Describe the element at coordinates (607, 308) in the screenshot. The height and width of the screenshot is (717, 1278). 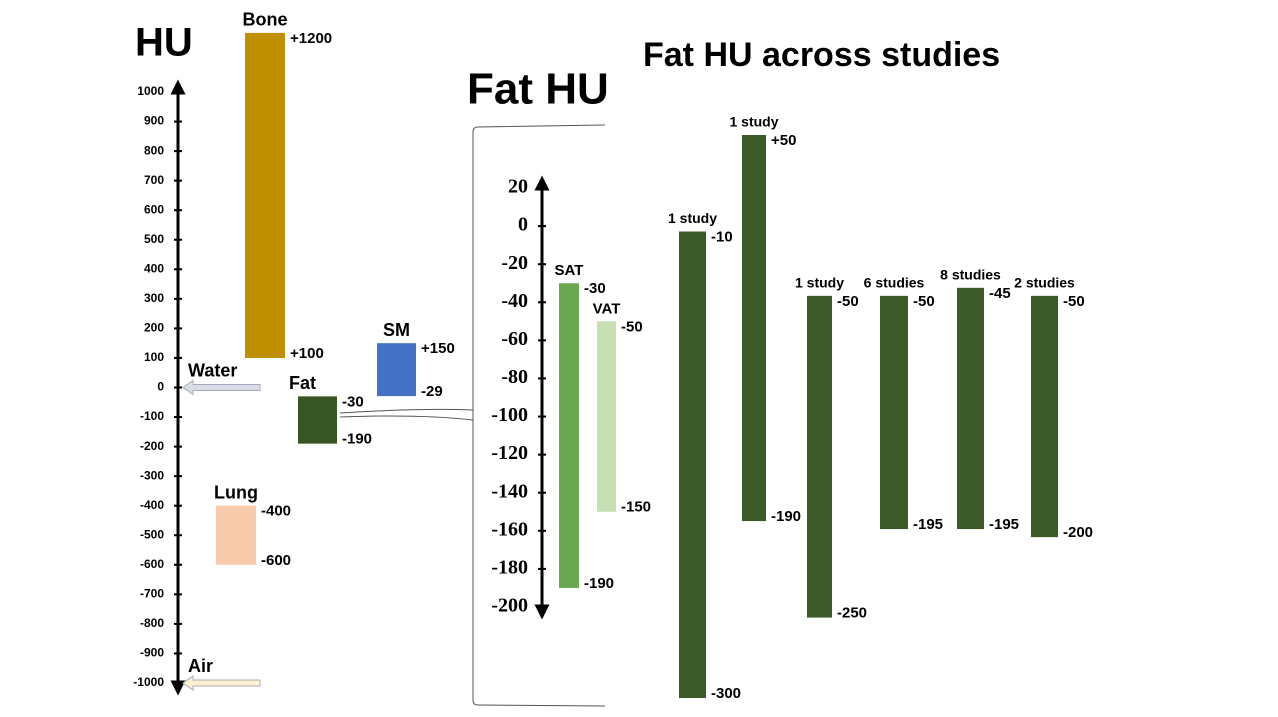
I see `bar-label: VAT` at that location.